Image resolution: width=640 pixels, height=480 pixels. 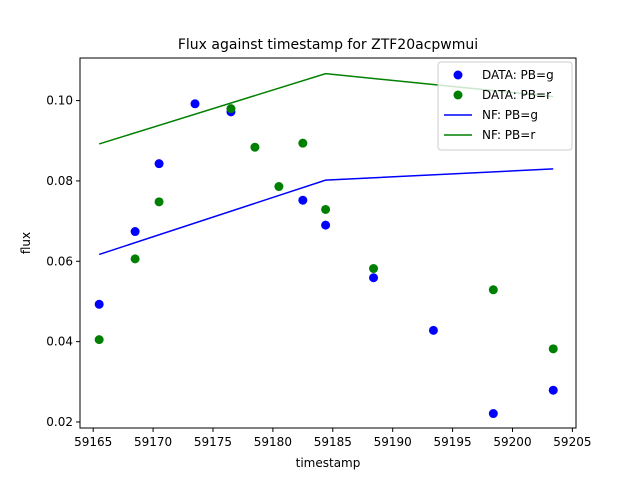 What do you see at coordinates (516, 95) in the screenshot?
I see `legend-label: DATA: PB=r` at bounding box center [516, 95].